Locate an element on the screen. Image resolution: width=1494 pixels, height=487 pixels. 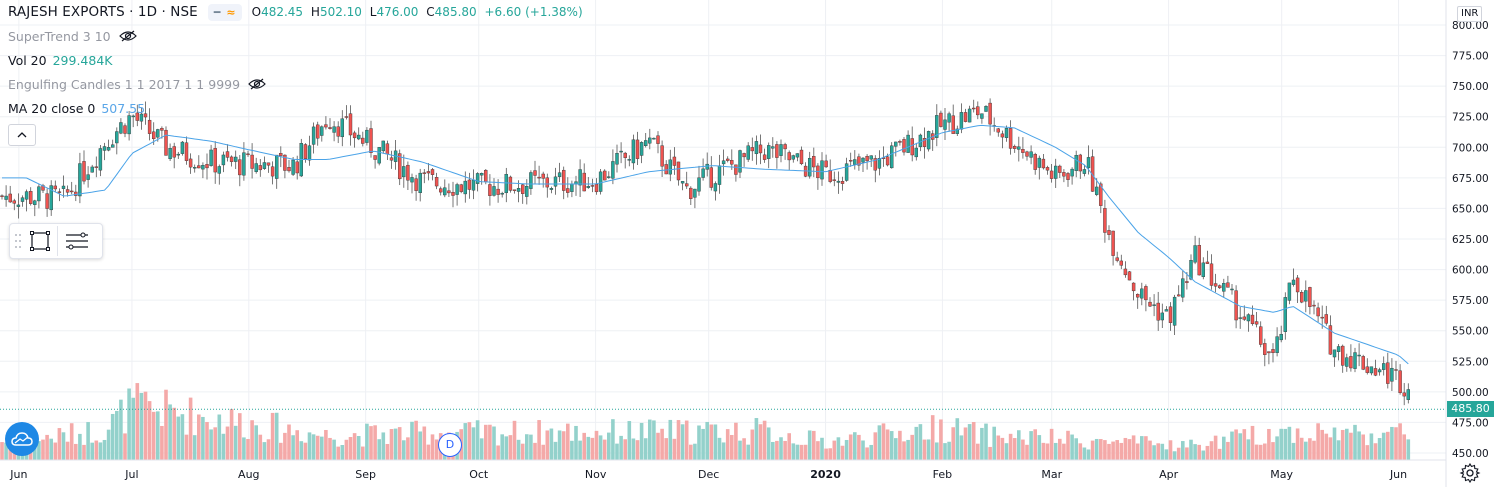
indicator-volume: Vol 20 299.484K is located at coordinates (60, 60).